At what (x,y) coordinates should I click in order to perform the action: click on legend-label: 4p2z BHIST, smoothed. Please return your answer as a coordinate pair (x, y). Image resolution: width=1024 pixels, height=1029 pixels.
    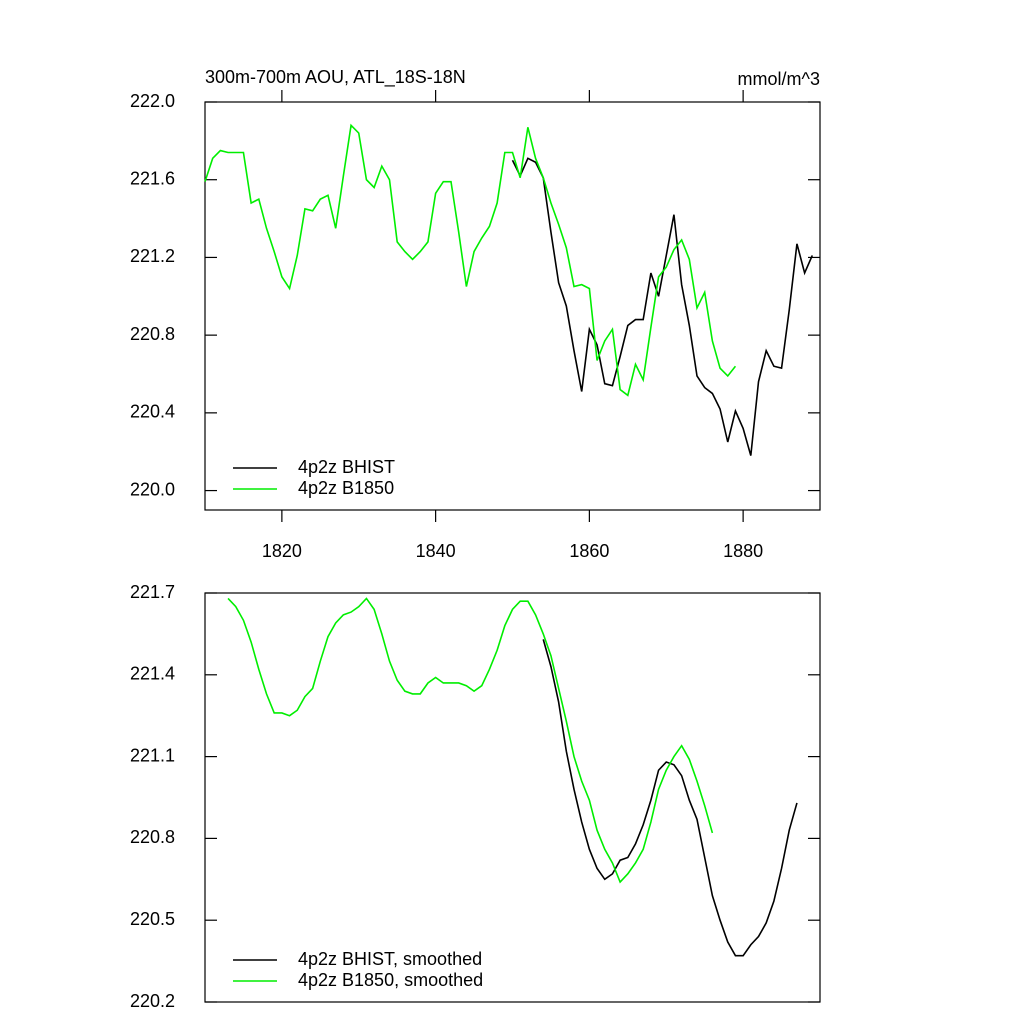
    Looking at the image, I should click on (390, 959).